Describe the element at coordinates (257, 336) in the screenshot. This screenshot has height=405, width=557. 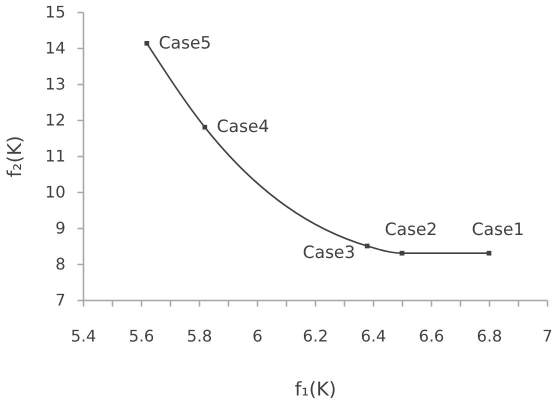
I see `x-tick-label: 6` at that location.